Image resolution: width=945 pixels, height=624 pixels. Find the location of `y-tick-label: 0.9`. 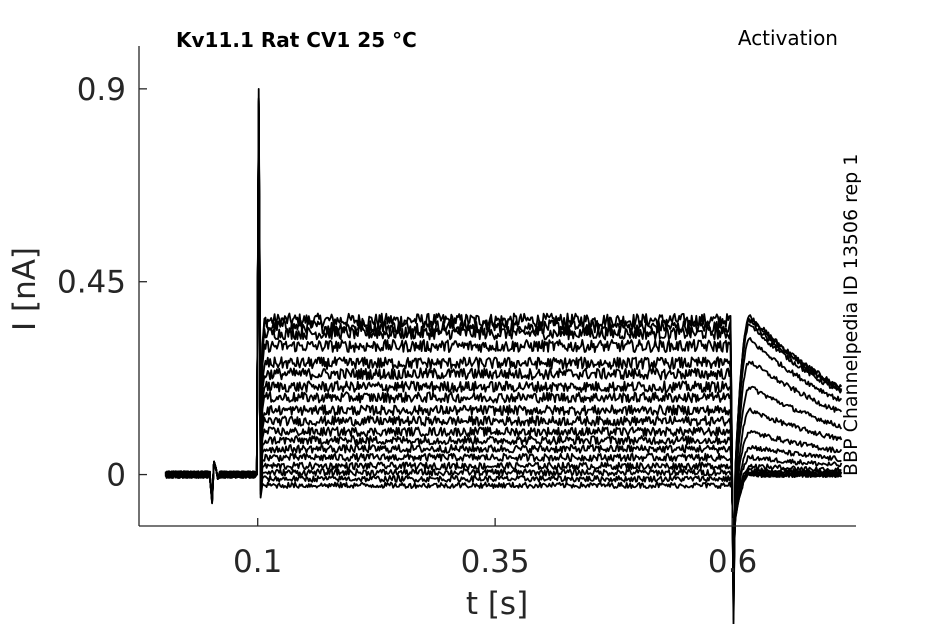

y-tick-label: 0.9 is located at coordinates (101, 90).